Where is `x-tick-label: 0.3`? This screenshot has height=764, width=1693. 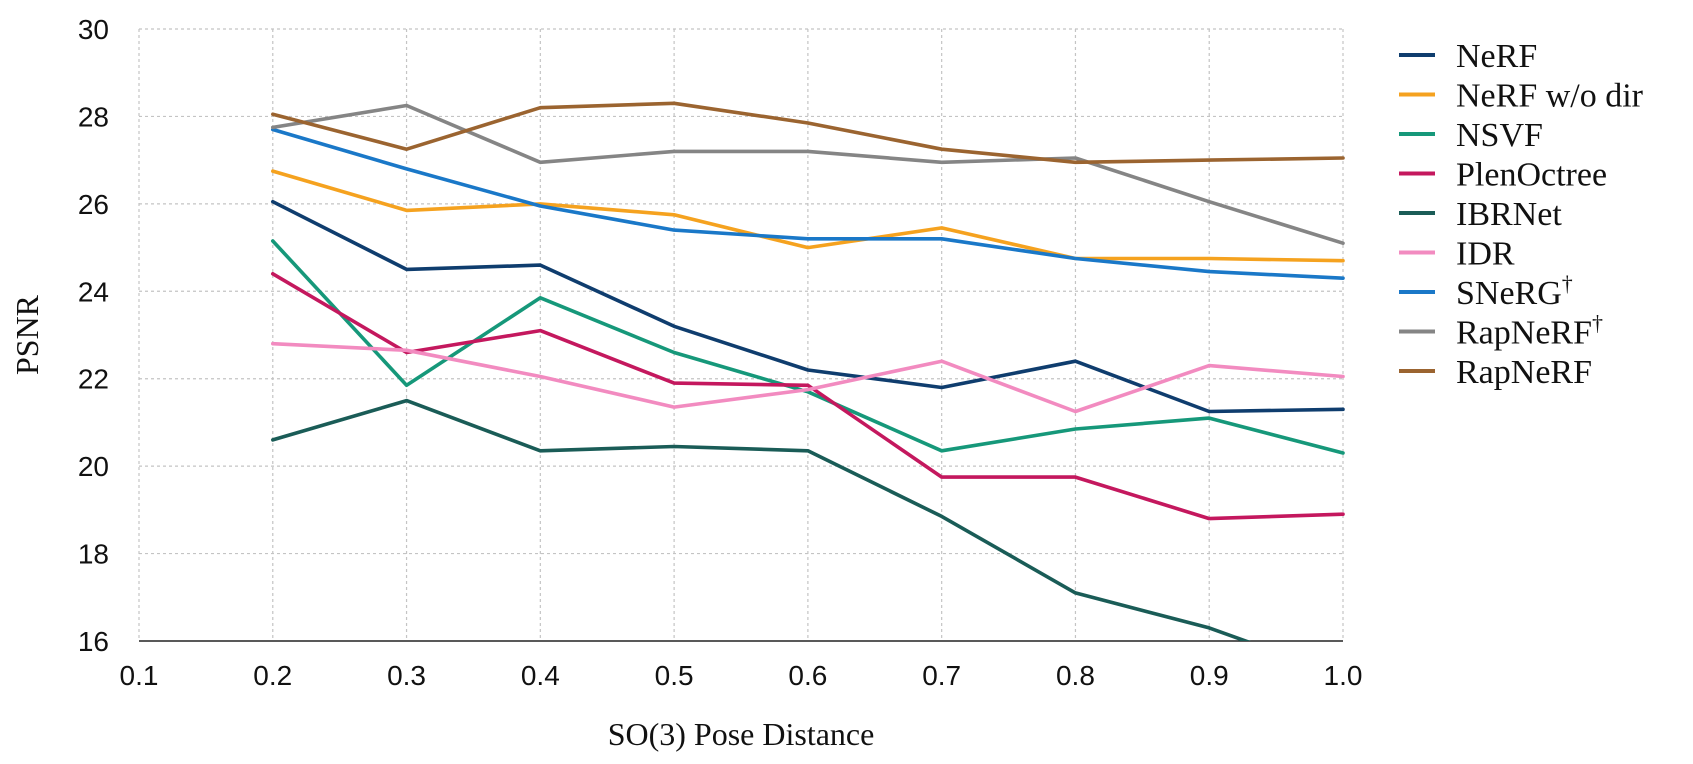 x-tick-label: 0.3 is located at coordinates (406, 675).